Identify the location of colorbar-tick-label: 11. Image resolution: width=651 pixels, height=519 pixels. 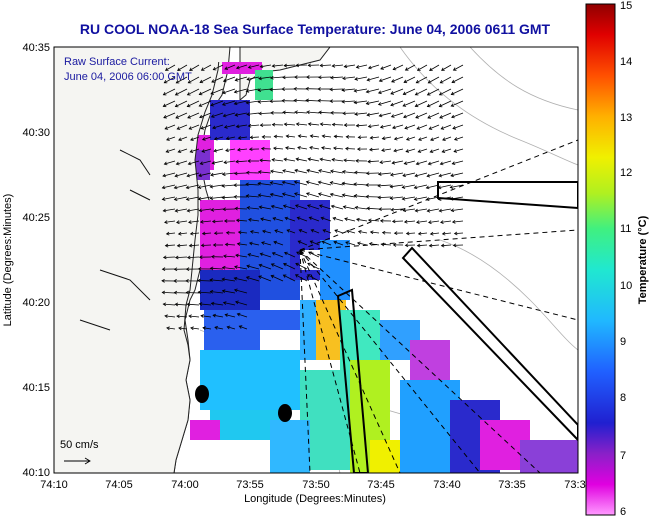
(625, 229).